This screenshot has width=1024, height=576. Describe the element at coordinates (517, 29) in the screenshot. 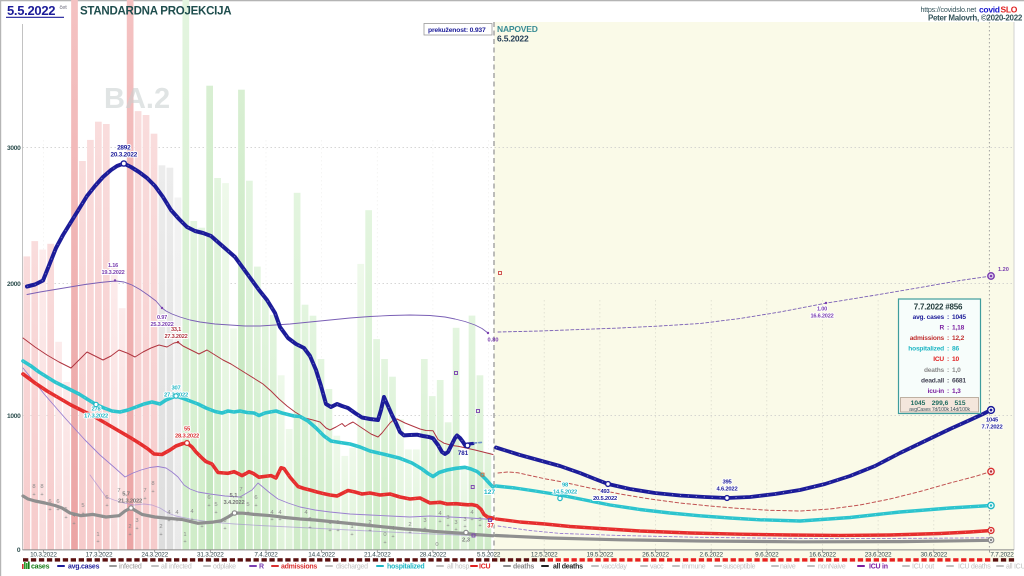

I see `svg-text: NAPOVED` at that location.